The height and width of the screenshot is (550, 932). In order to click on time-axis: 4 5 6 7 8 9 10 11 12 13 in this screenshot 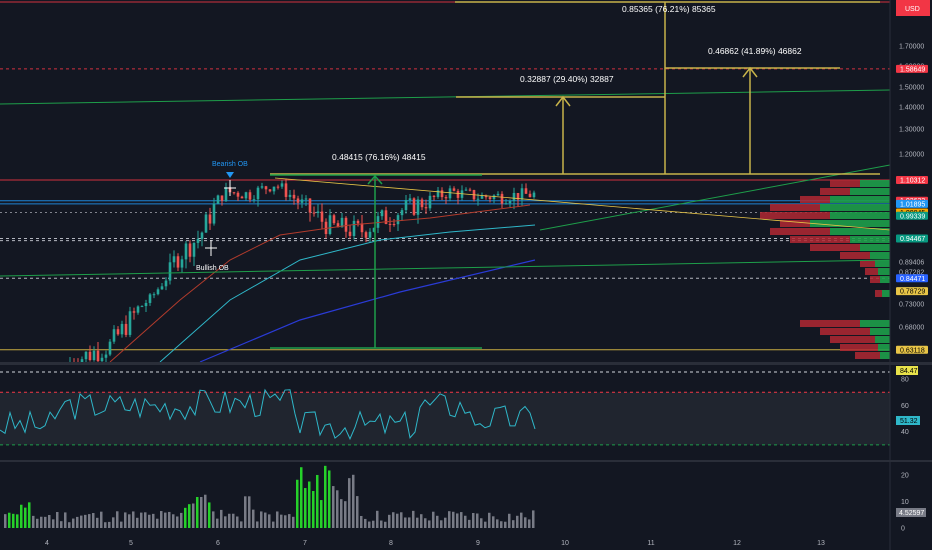, I will do `click(435, 543)`.